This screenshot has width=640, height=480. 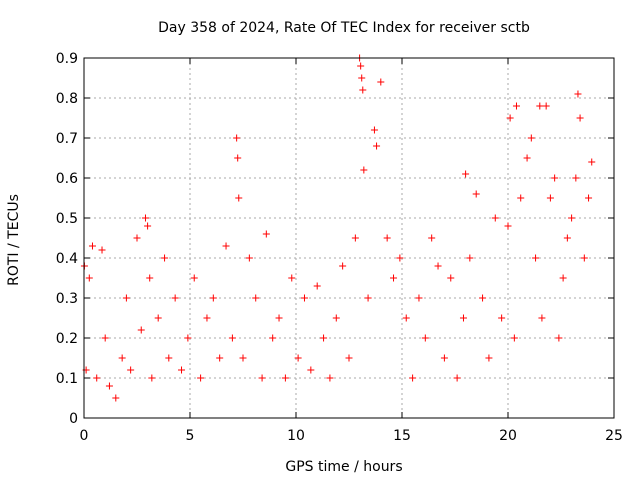 What do you see at coordinates (67, 259) in the screenshot?
I see `y-tick-label: 0.4` at bounding box center [67, 259].